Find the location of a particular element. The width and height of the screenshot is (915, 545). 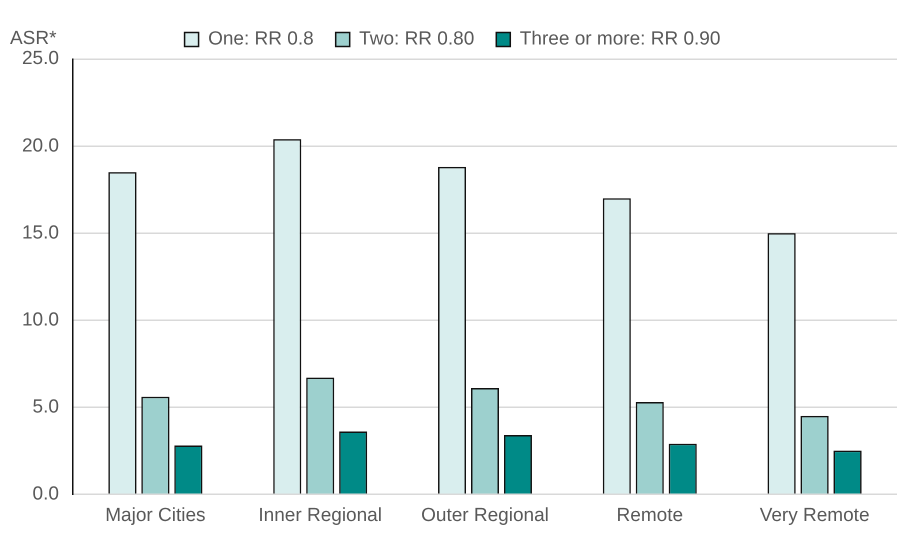

legend-label: Two: RR 0.80 is located at coordinates (416, 39).